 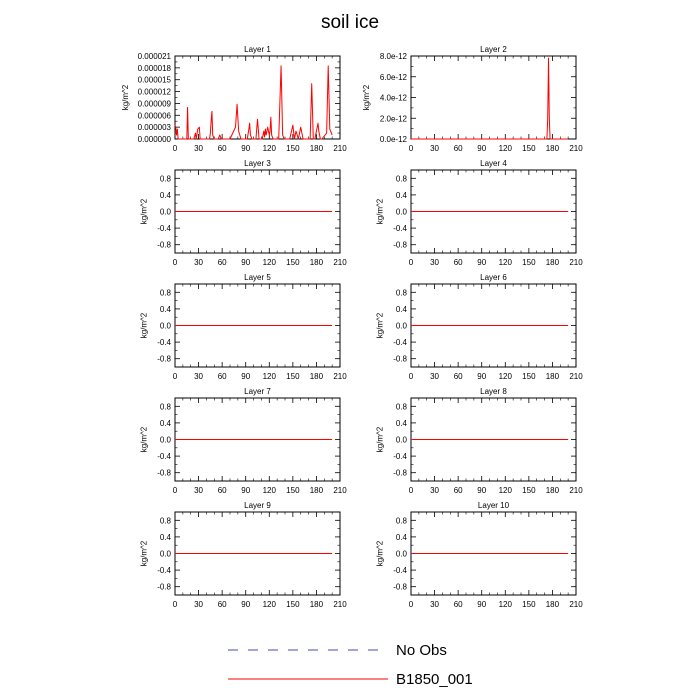 I want to click on legend-label-2: B1850_001, so click(x=434, y=679).